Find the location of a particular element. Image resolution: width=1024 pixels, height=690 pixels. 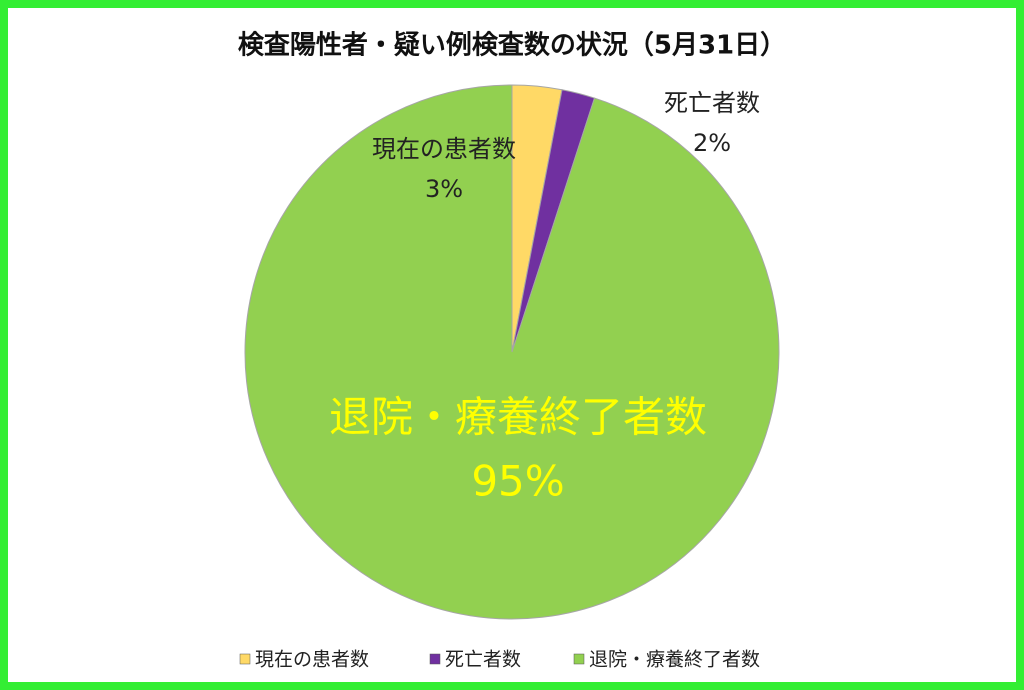

data-label-value: 3% is located at coordinates (444, 189).